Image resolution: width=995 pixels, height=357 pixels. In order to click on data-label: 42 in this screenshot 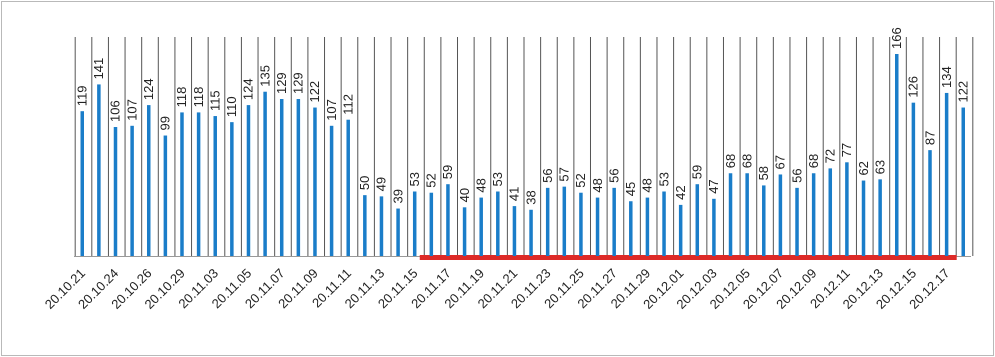, I will do `click(680, 192)`.